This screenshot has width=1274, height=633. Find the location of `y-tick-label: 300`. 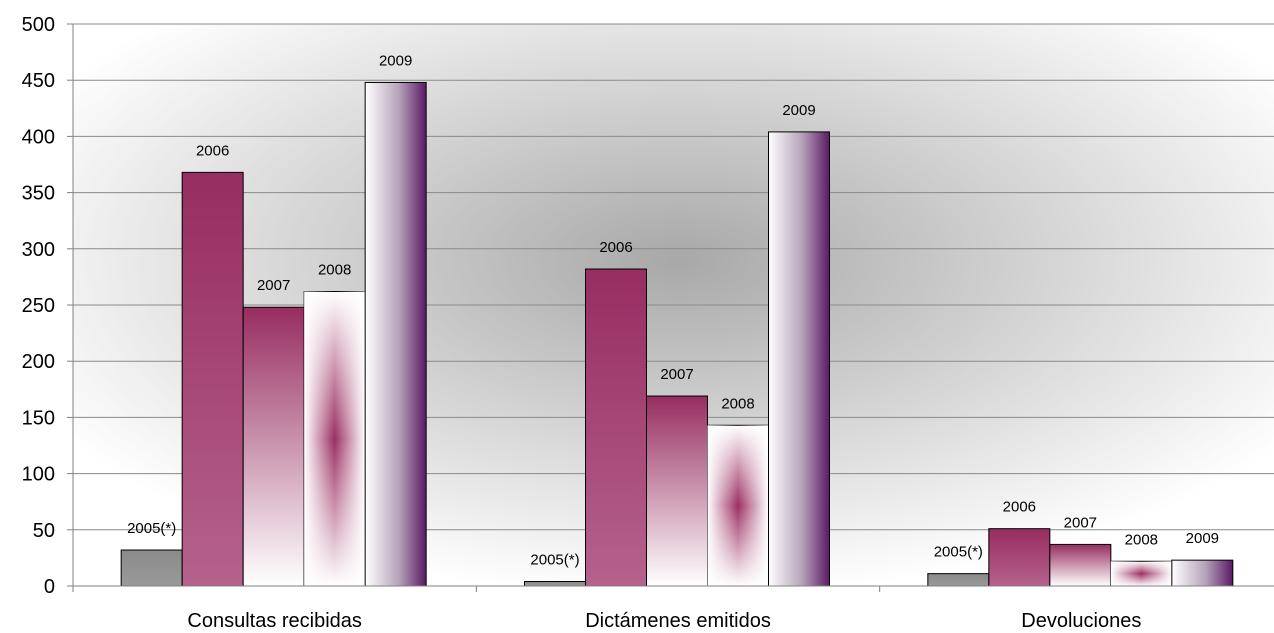

y-tick-label: 300 is located at coordinates (38, 250).